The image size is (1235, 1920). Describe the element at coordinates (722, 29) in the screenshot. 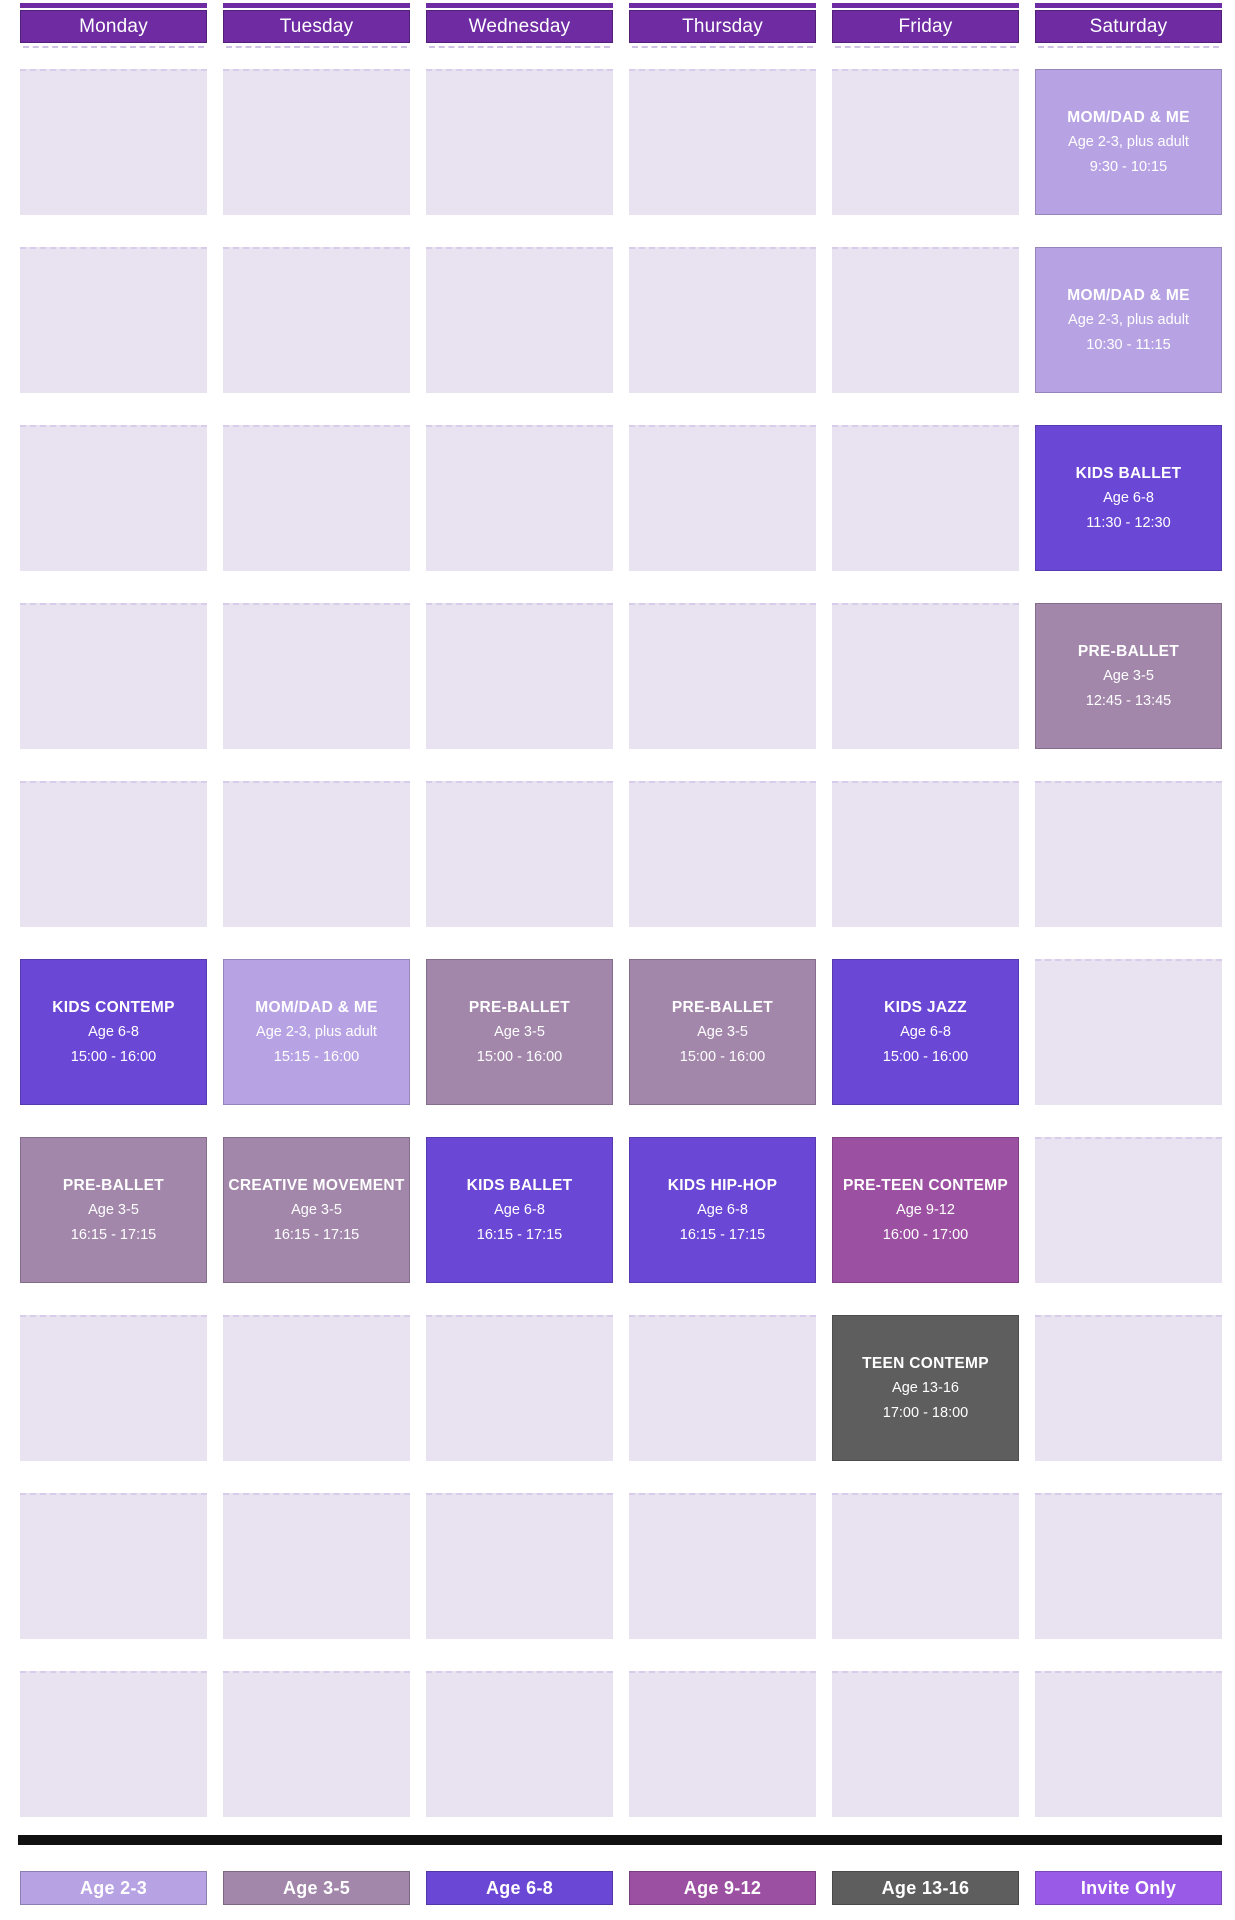

I see `day-header-thursday: Thursday` at that location.